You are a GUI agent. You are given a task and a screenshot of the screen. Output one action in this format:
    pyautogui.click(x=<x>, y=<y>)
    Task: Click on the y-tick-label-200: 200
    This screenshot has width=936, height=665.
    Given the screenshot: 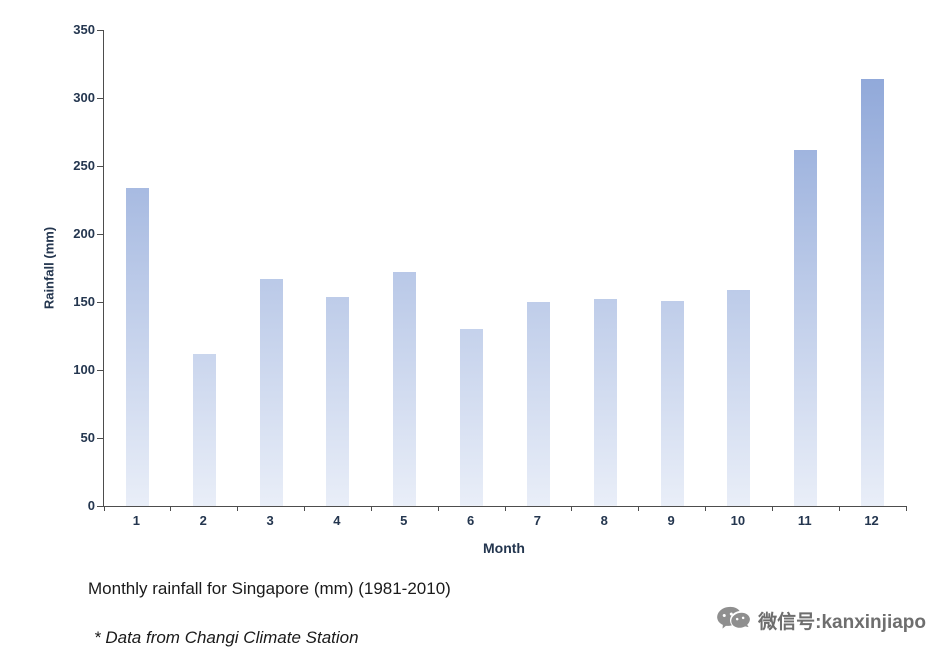 What is the action you would take?
    pyautogui.click(x=84, y=233)
    